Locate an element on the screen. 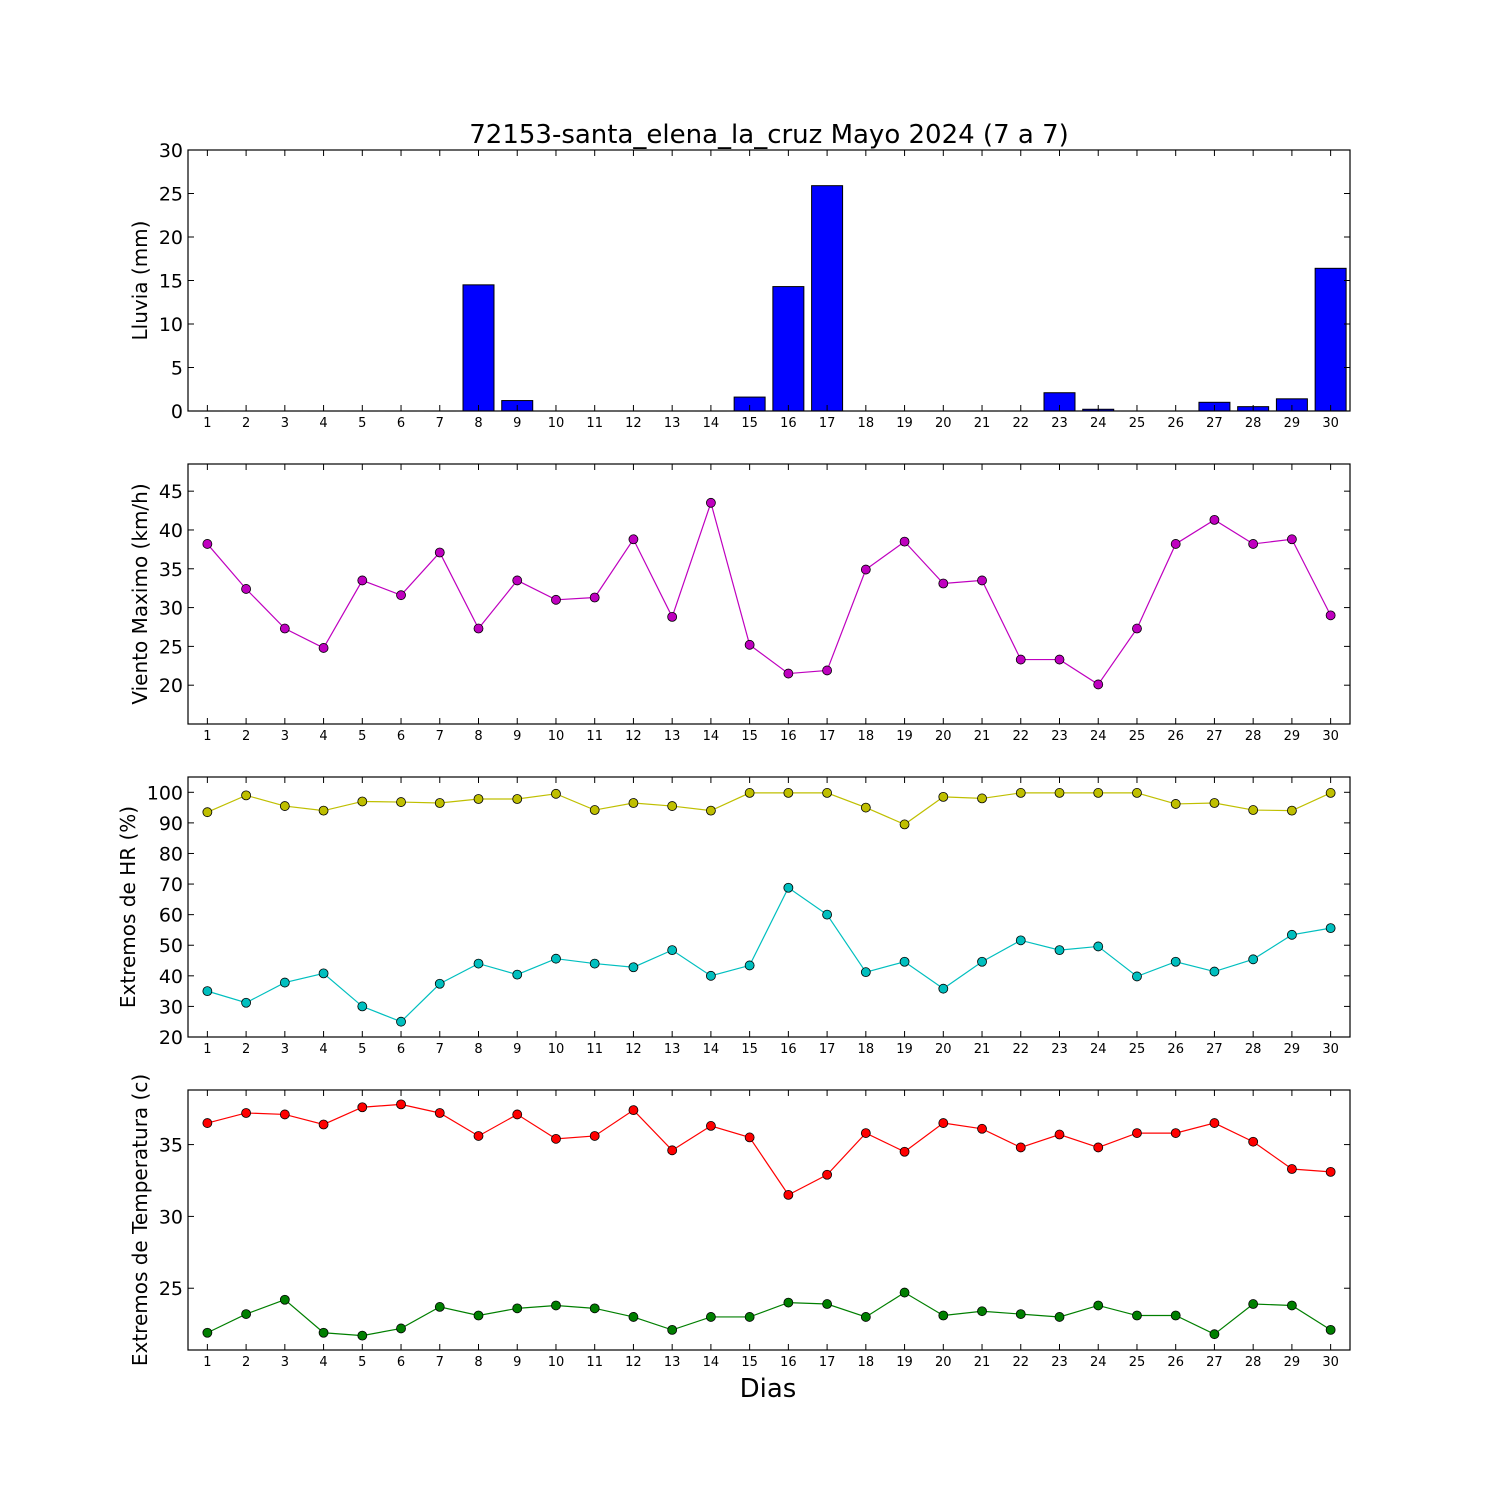 This screenshot has width=1500, height=1500. x-tick-label: 17 is located at coordinates (827, 423).